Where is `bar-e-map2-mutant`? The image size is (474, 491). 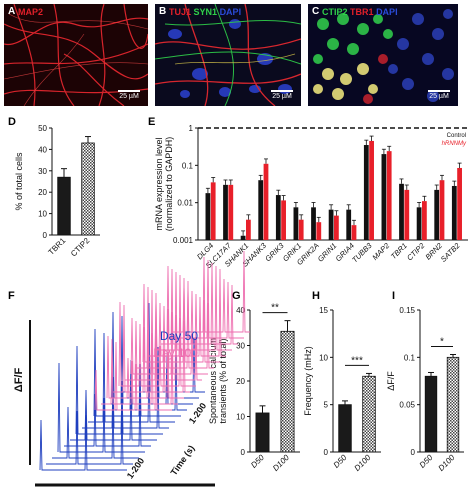 bar-e-map2-mutant is located at coordinates (389, 195).